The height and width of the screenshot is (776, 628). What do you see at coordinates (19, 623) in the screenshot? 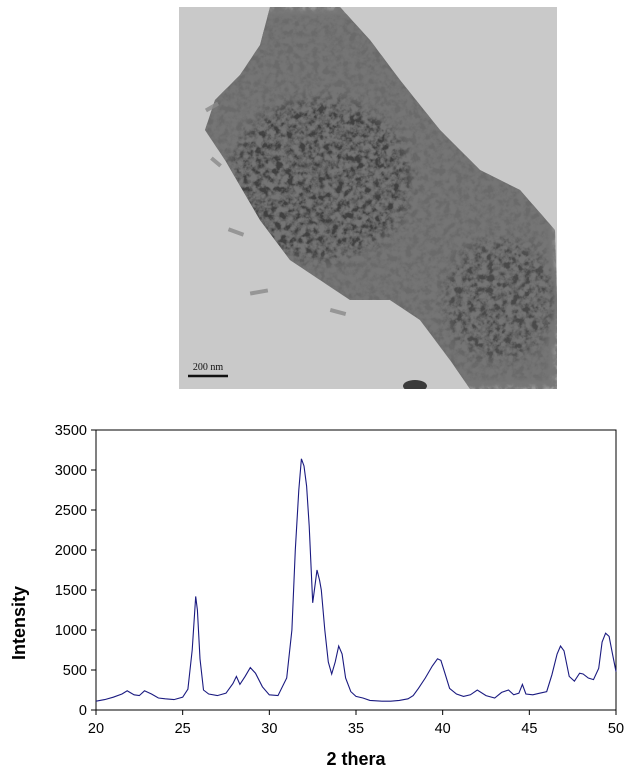
I see `y-axis-title: Intensity` at bounding box center [19, 623].